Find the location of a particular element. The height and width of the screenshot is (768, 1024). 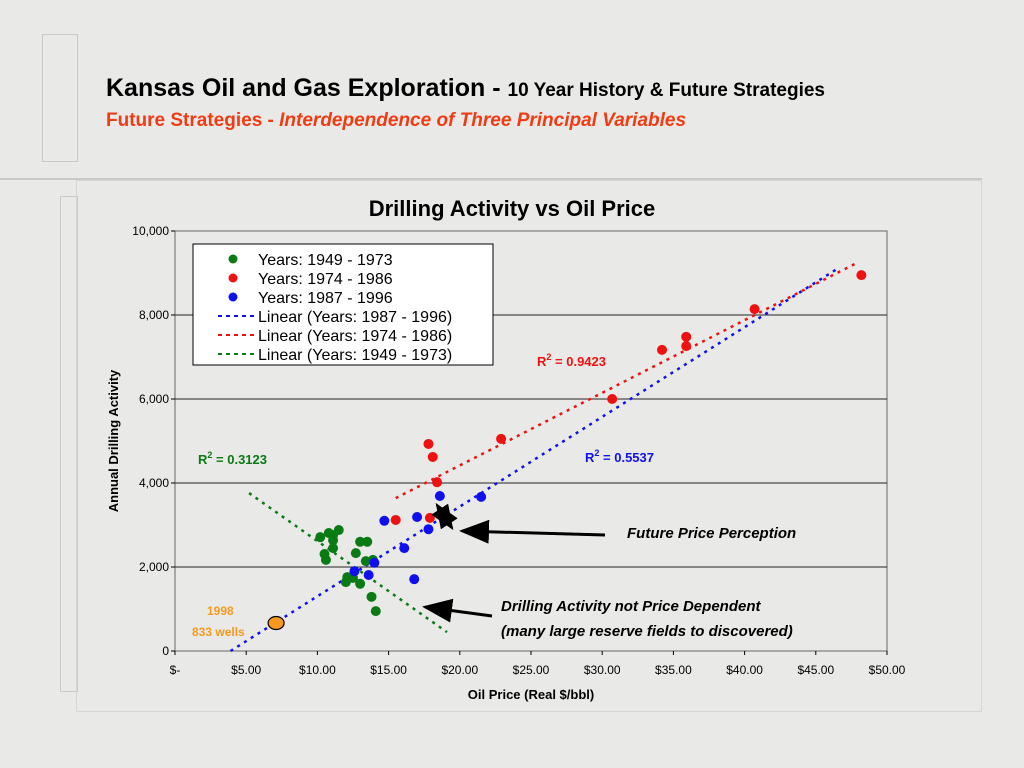

r-squared-label-red: R2 = 0.9423 is located at coordinates (571, 360).